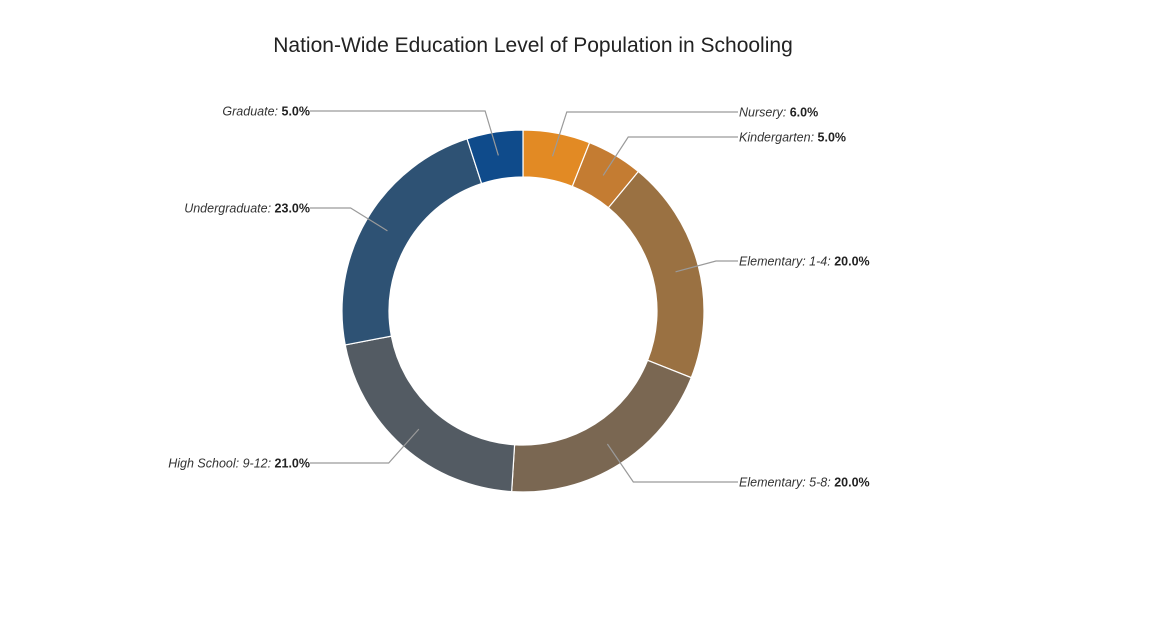 This screenshot has height=634, width=1165. I want to click on slice-label-name: High School: 9-12:, so click(221, 464).